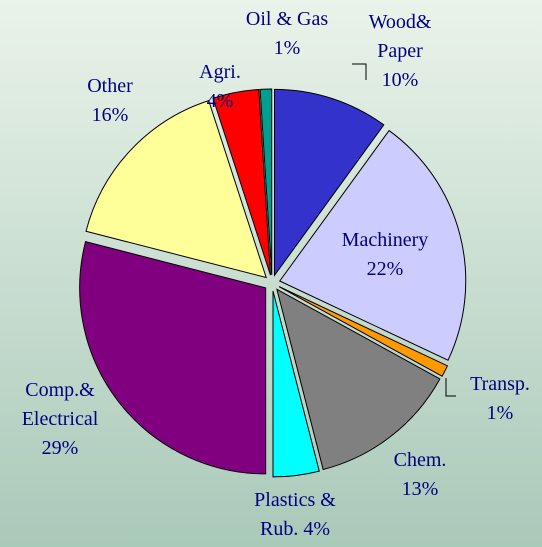  What do you see at coordinates (400, 80) in the screenshot?
I see `percent-label: 10%` at bounding box center [400, 80].